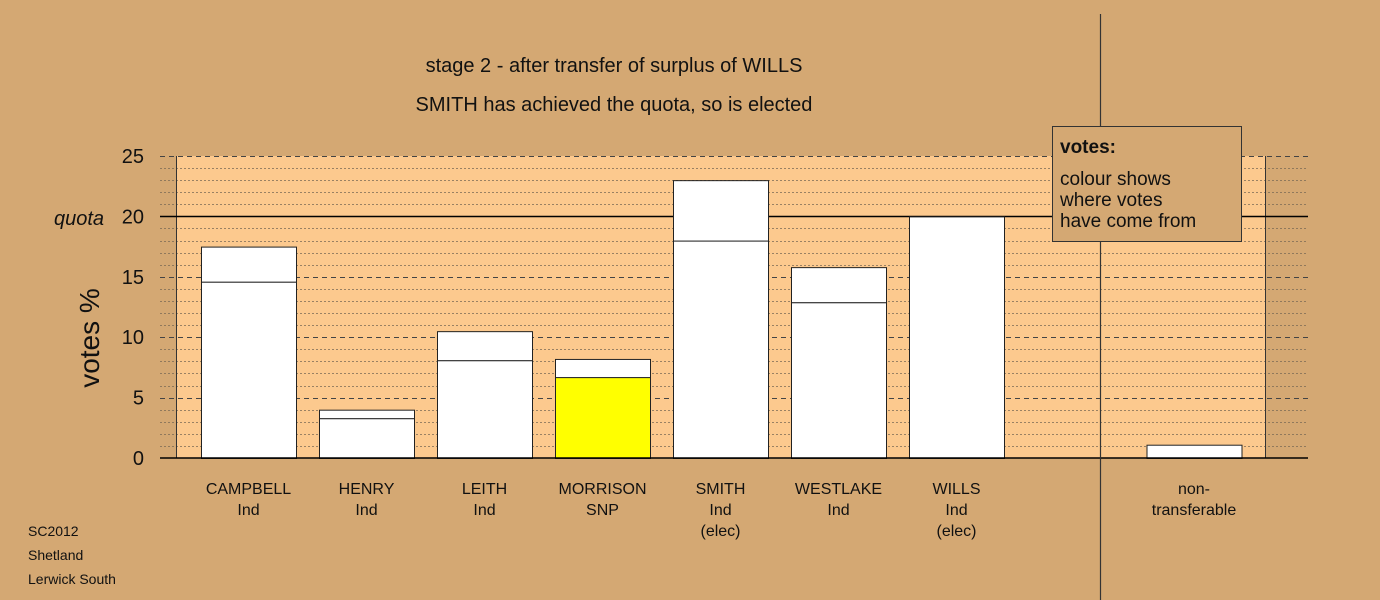  What do you see at coordinates (89, 338) in the screenshot?
I see `y-axis-label: votes %` at bounding box center [89, 338].